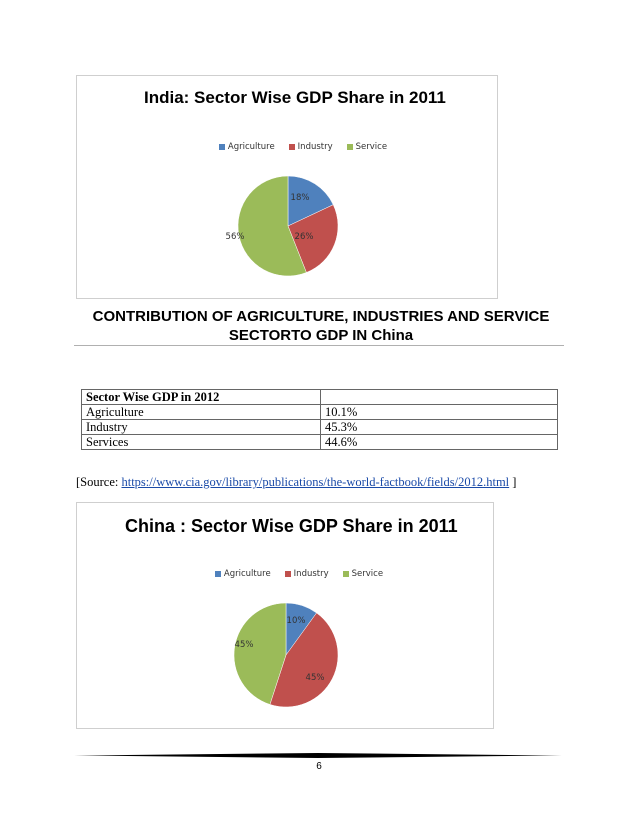  I want to click on table-row: Industry 45.3%, so click(319, 427).